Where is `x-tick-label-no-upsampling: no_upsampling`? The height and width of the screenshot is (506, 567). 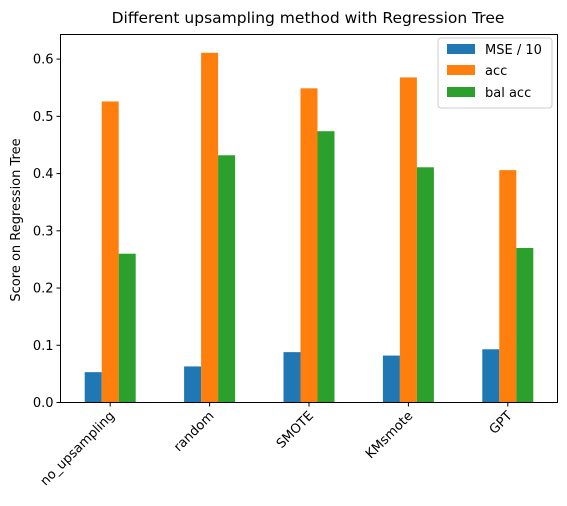
x-tick-label-no-upsampling: no_upsampling is located at coordinates (78, 449).